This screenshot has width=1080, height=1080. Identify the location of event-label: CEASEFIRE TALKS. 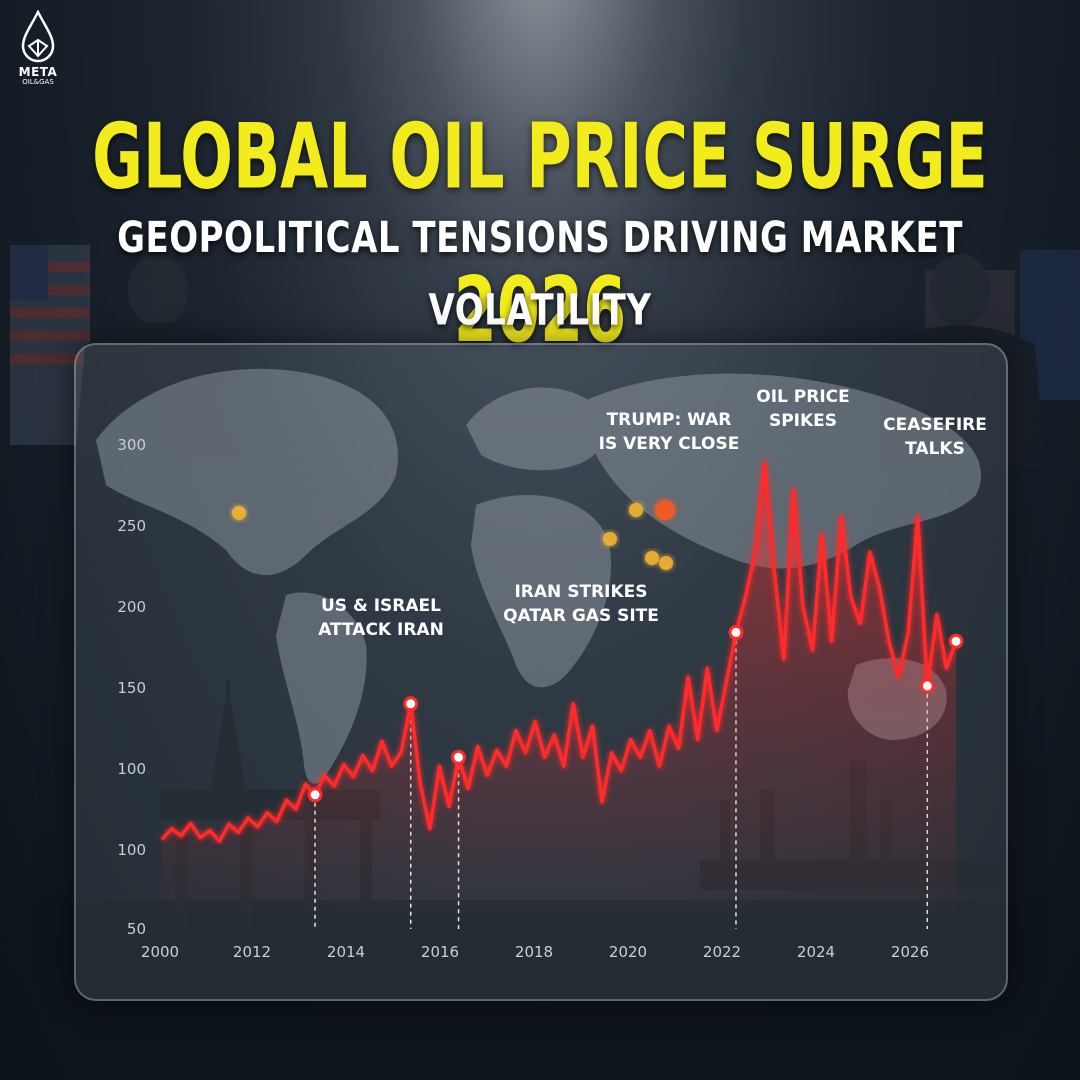
(935, 437).